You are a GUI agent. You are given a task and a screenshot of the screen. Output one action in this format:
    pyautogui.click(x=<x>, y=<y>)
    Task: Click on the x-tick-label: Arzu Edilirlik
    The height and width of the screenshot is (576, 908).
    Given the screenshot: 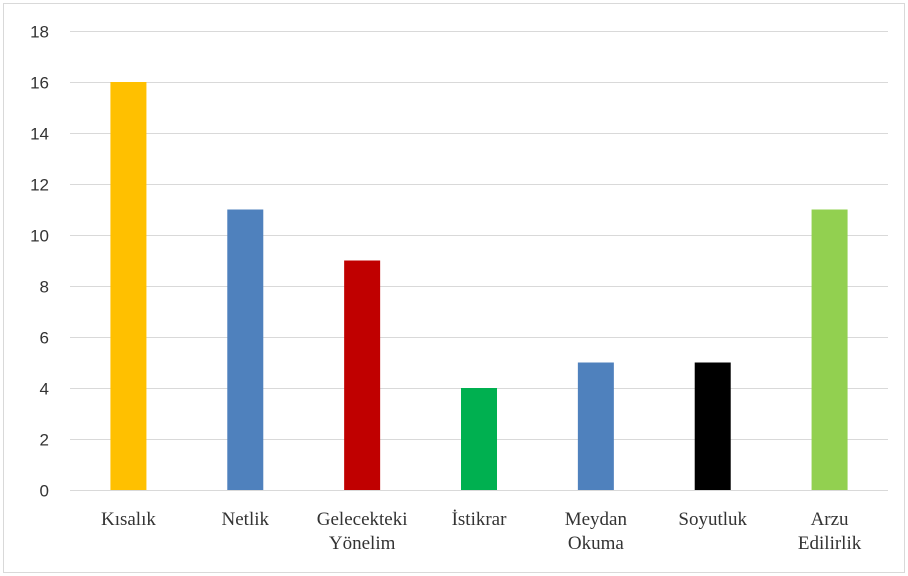 What is the action you would take?
    pyautogui.click(x=830, y=531)
    